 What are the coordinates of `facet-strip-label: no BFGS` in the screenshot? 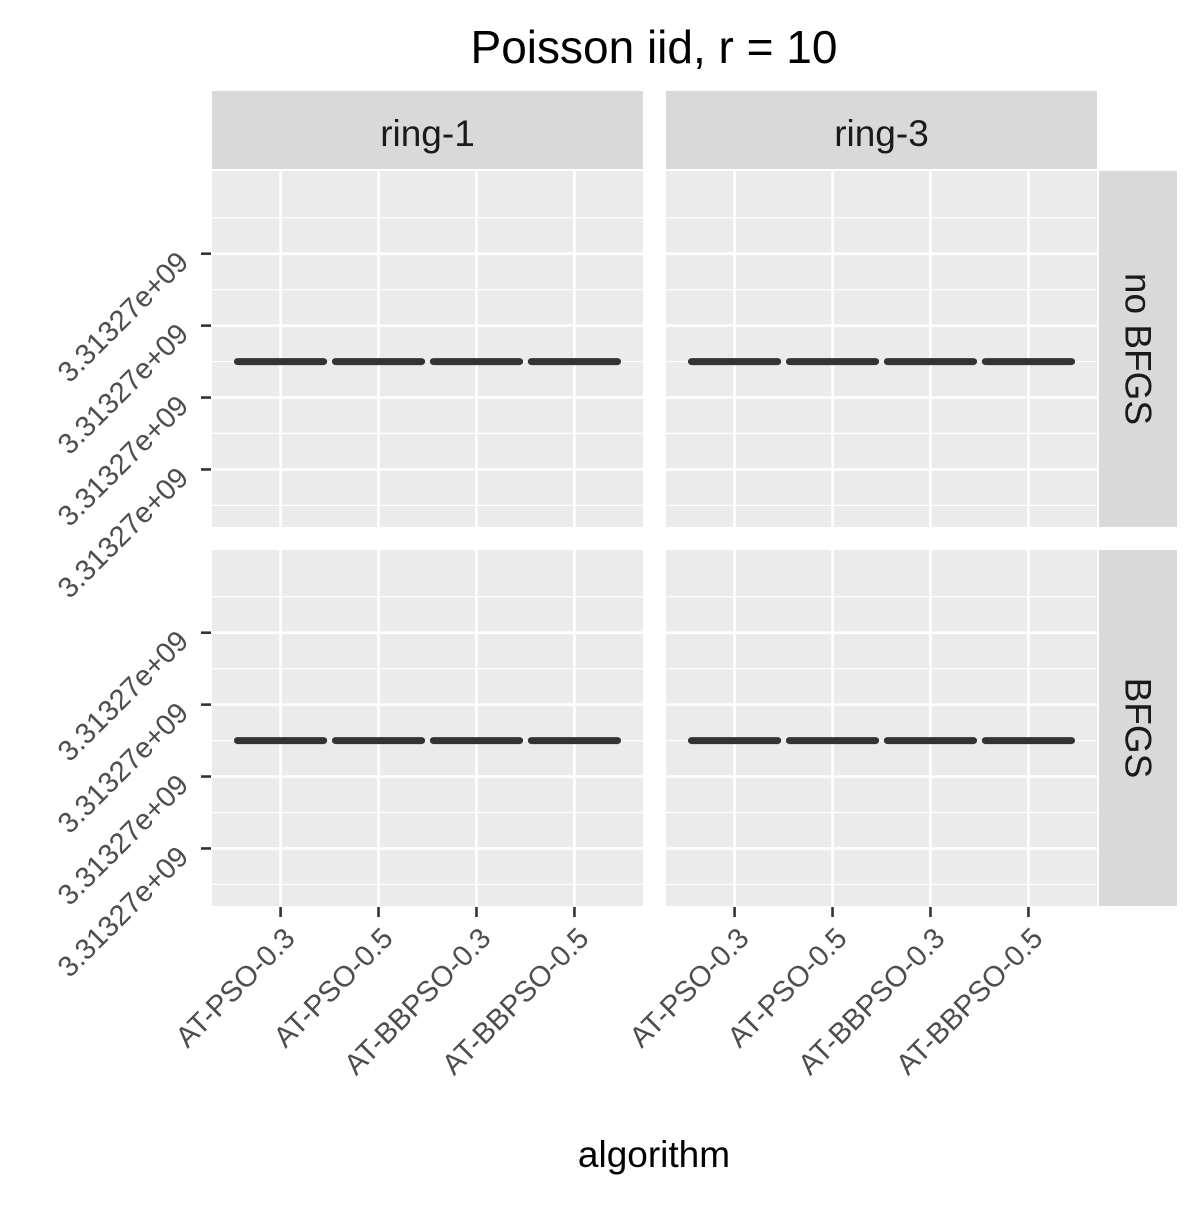 It's located at (1138, 349).